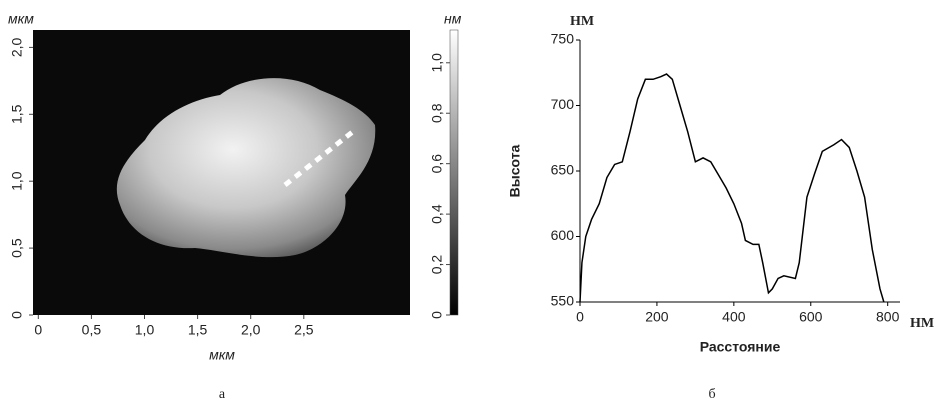  What do you see at coordinates (437, 265) in the screenshot?
I see `colorbar-tick-label: 0,2` at bounding box center [437, 265].